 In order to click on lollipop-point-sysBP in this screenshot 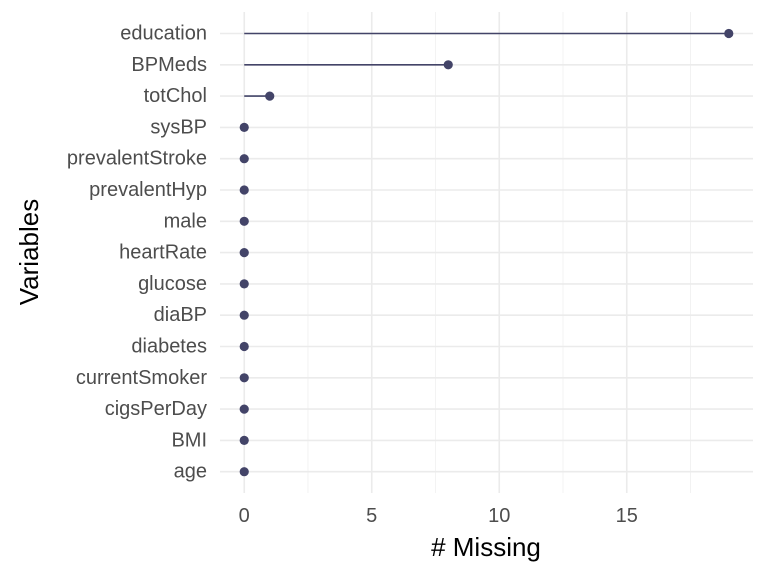, I will do `click(244, 127)`.